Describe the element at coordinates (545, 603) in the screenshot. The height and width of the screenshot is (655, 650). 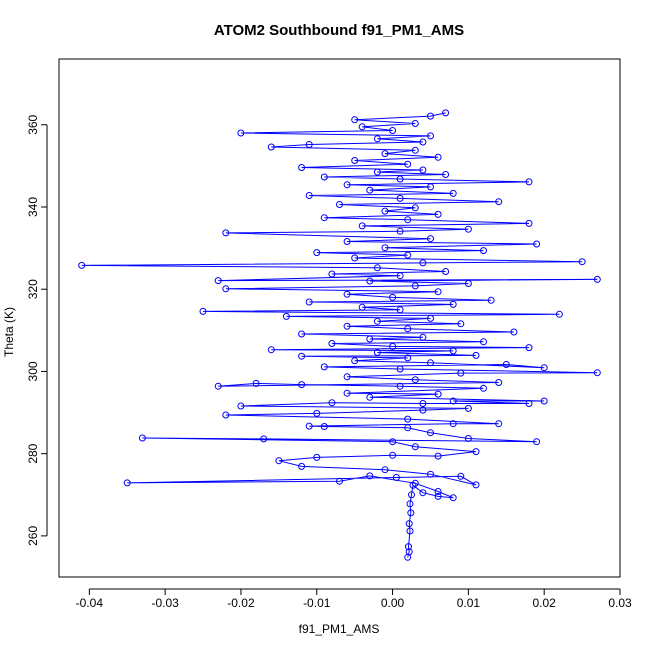
I see `x-tick-label: 0.02` at that location.